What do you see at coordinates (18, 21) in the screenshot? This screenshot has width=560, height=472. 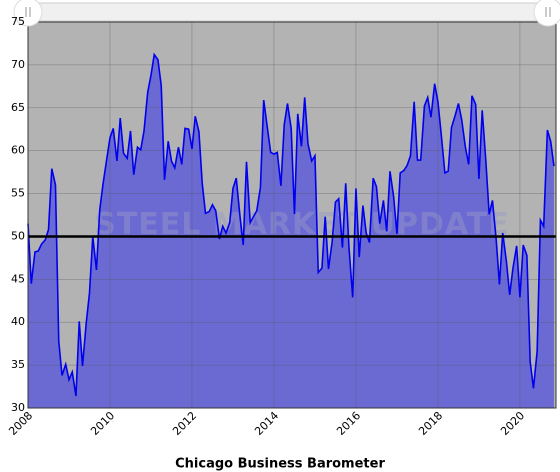 I see `y-tick-label: 75` at bounding box center [18, 21].